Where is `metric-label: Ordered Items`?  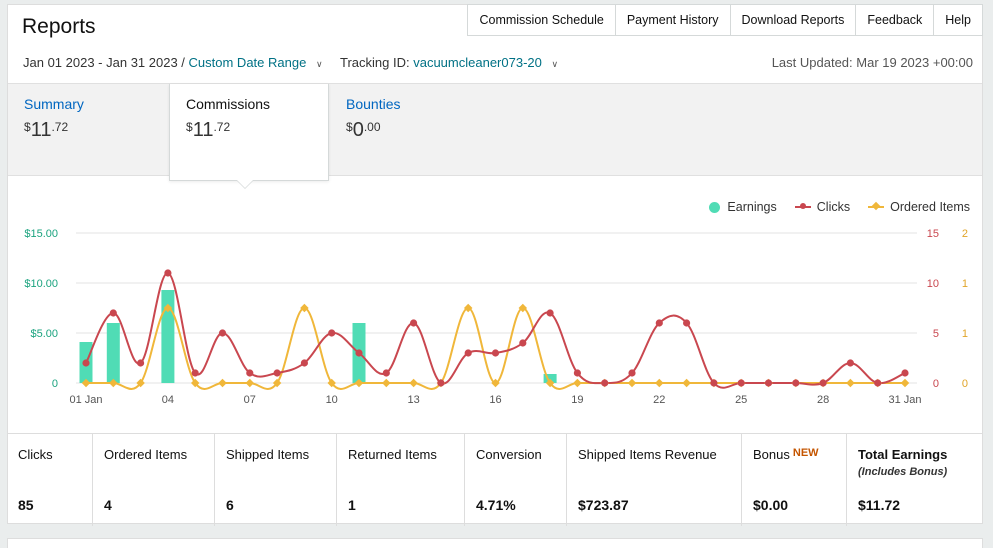 metric-label: Ordered Items is located at coordinates (146, 454).